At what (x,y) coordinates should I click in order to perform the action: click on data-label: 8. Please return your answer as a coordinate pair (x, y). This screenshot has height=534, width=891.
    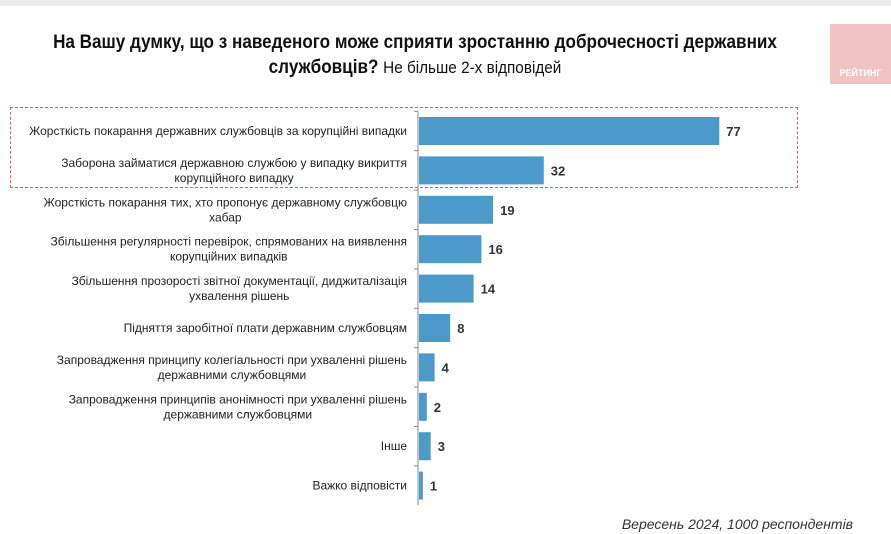
    Looking at the image, I should click on (460, 328).